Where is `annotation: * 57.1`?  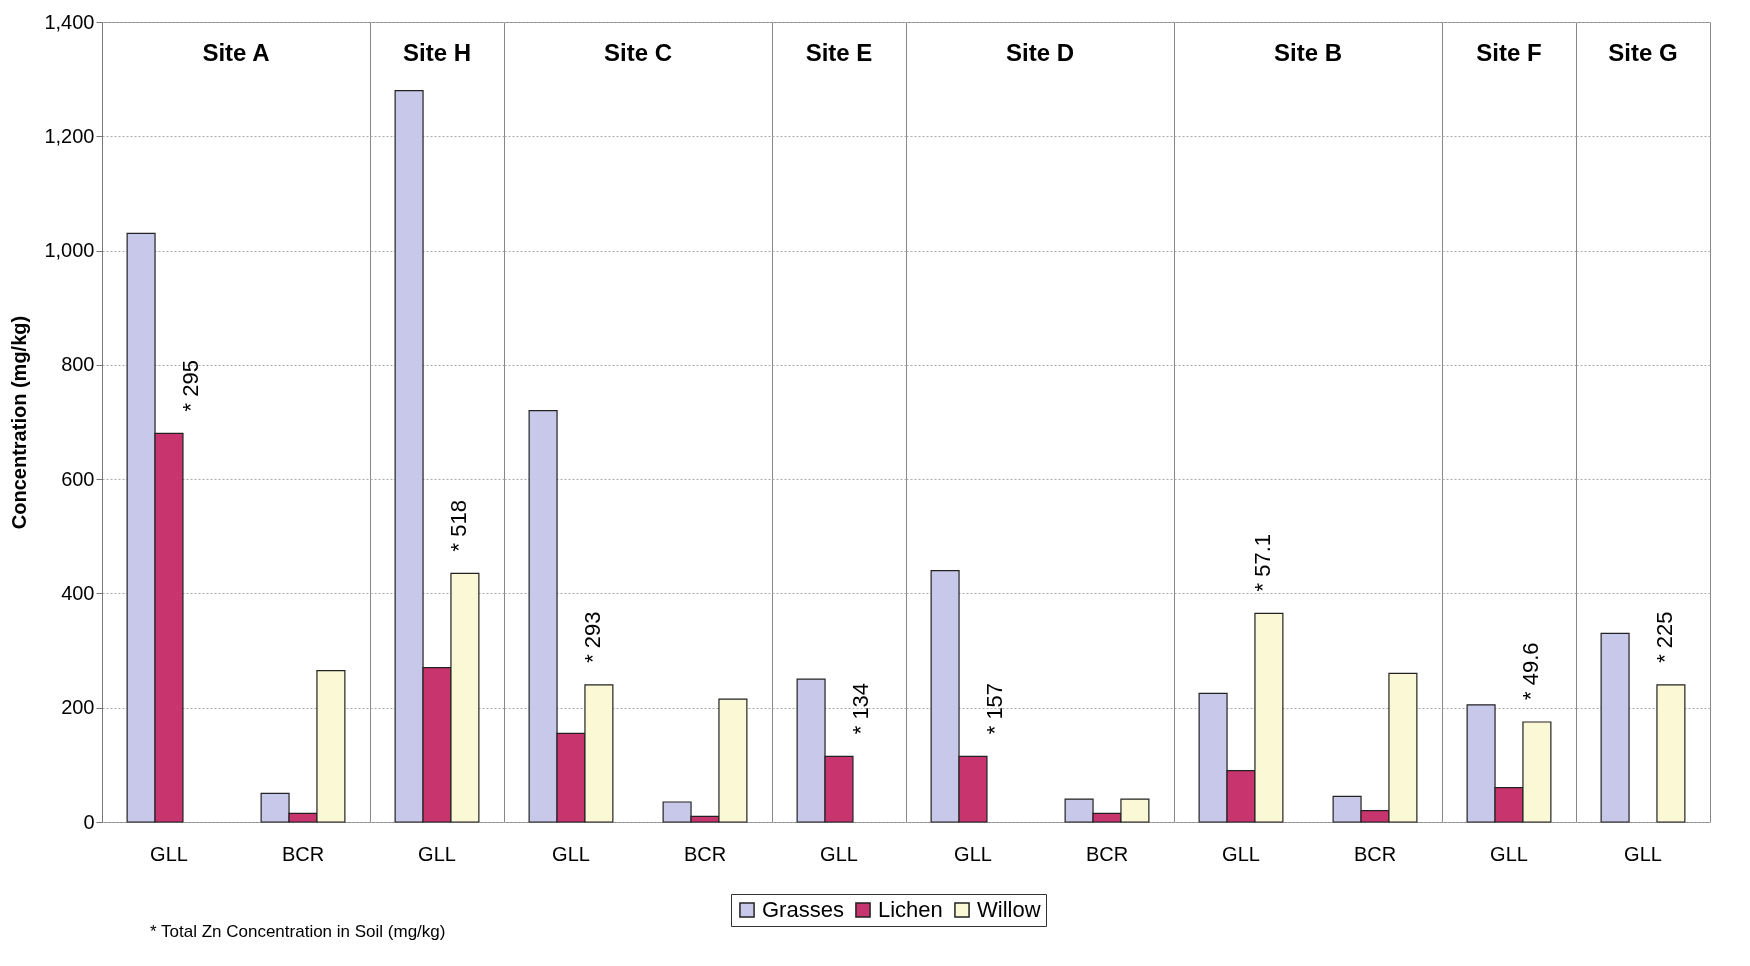 annotation: * 57.1 is located at coordinates (1262, 562).